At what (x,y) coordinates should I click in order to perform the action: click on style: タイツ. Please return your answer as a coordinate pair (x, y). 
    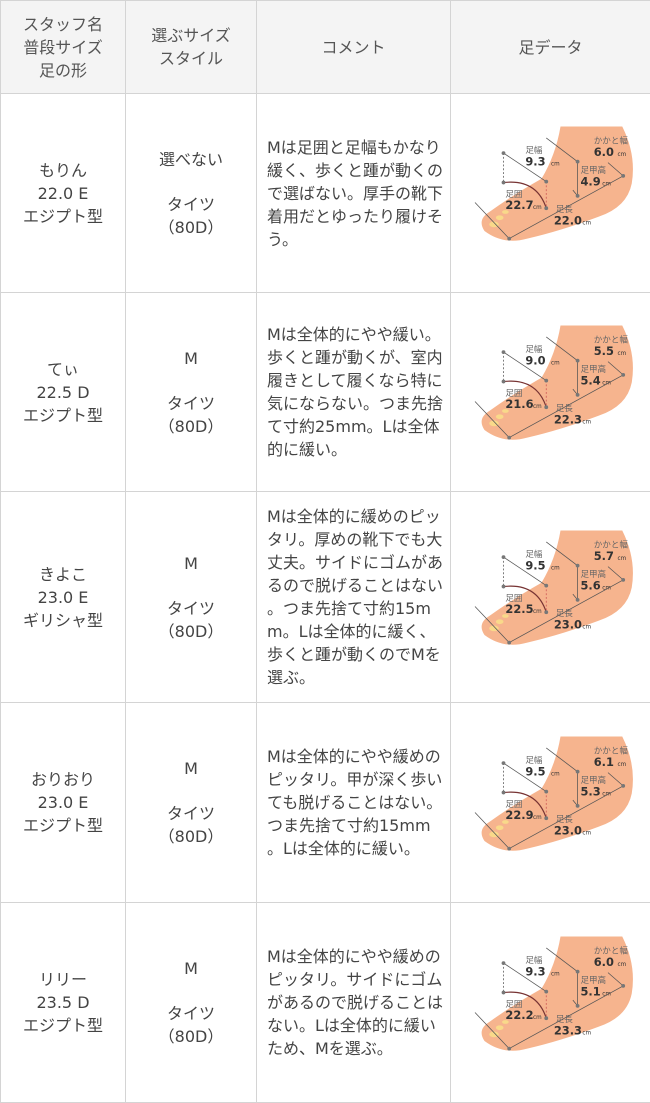
    Looking at the image, I should click on (190, 403).